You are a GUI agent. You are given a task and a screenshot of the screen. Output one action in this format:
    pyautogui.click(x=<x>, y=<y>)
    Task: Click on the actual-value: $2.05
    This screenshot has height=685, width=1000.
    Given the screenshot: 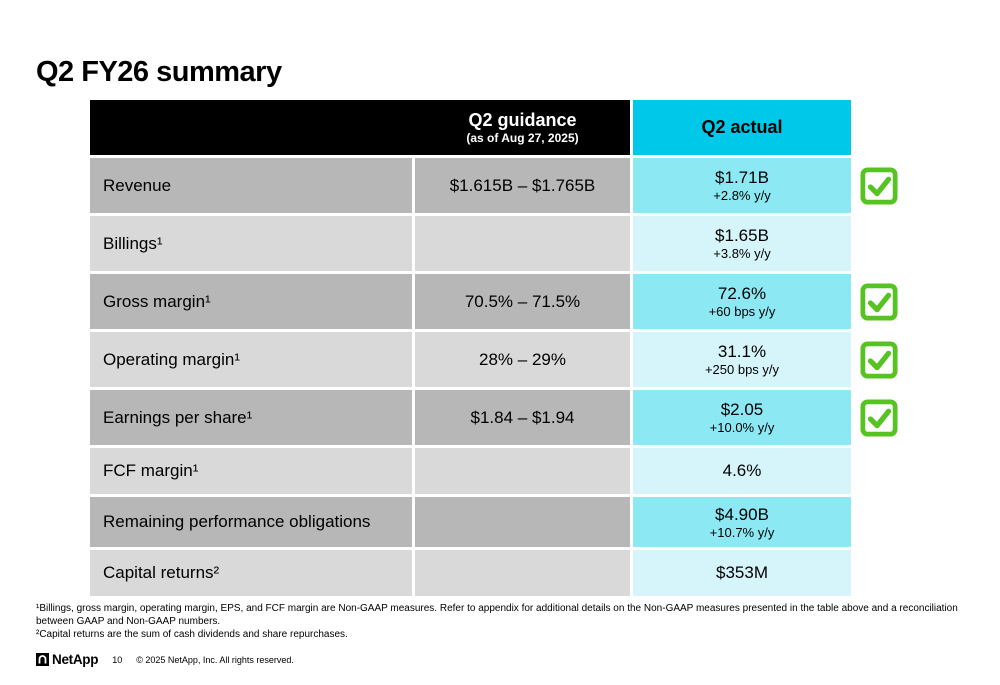 What is the action you would take?
    pyautogui.click(x=742, y=410)
    